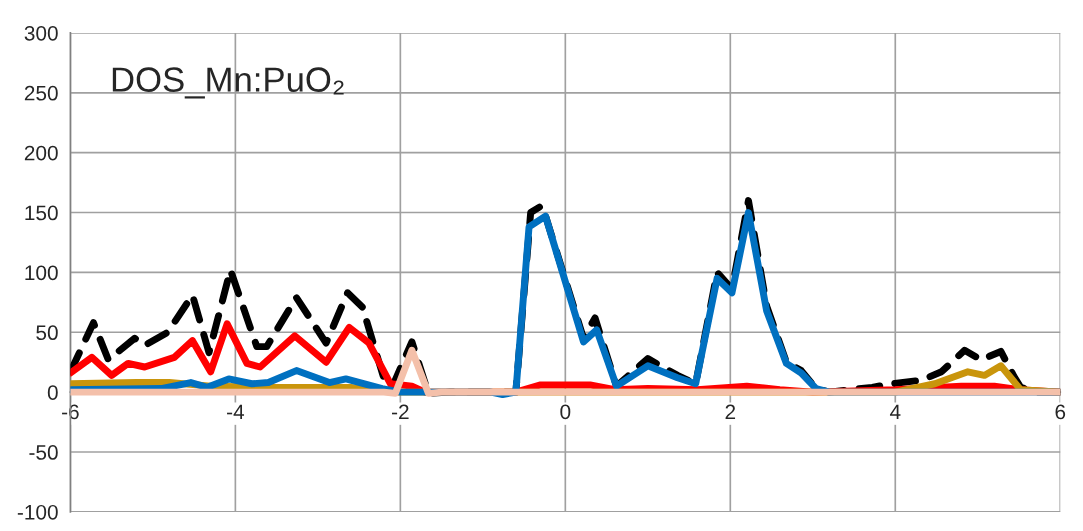  Describe the element at coordinates (41, 213) in the screenshot. I see `y-tick-label: 150` at that location.